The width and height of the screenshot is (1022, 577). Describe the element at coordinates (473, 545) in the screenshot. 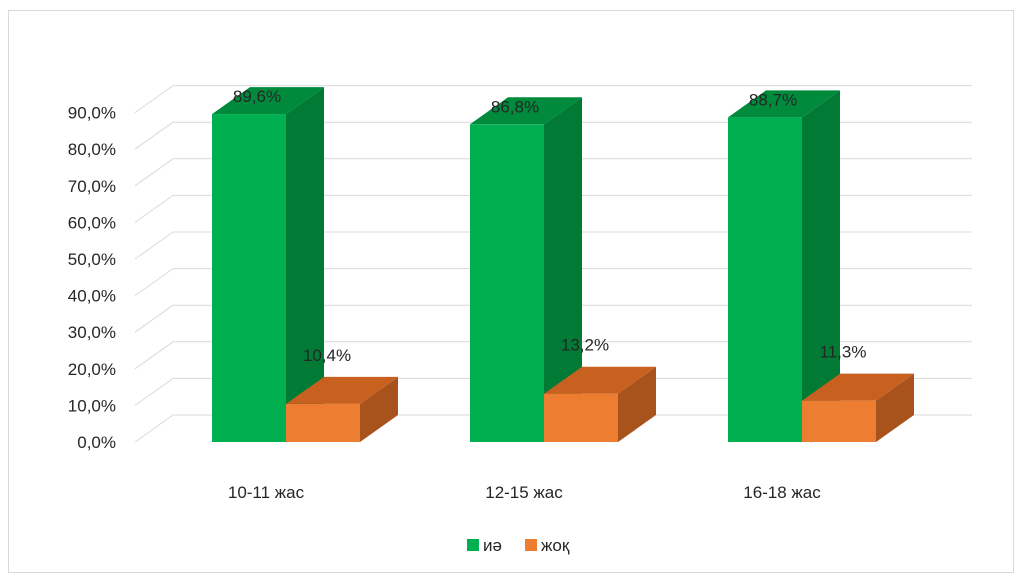

I see `legend-swatch-иә` at that location.